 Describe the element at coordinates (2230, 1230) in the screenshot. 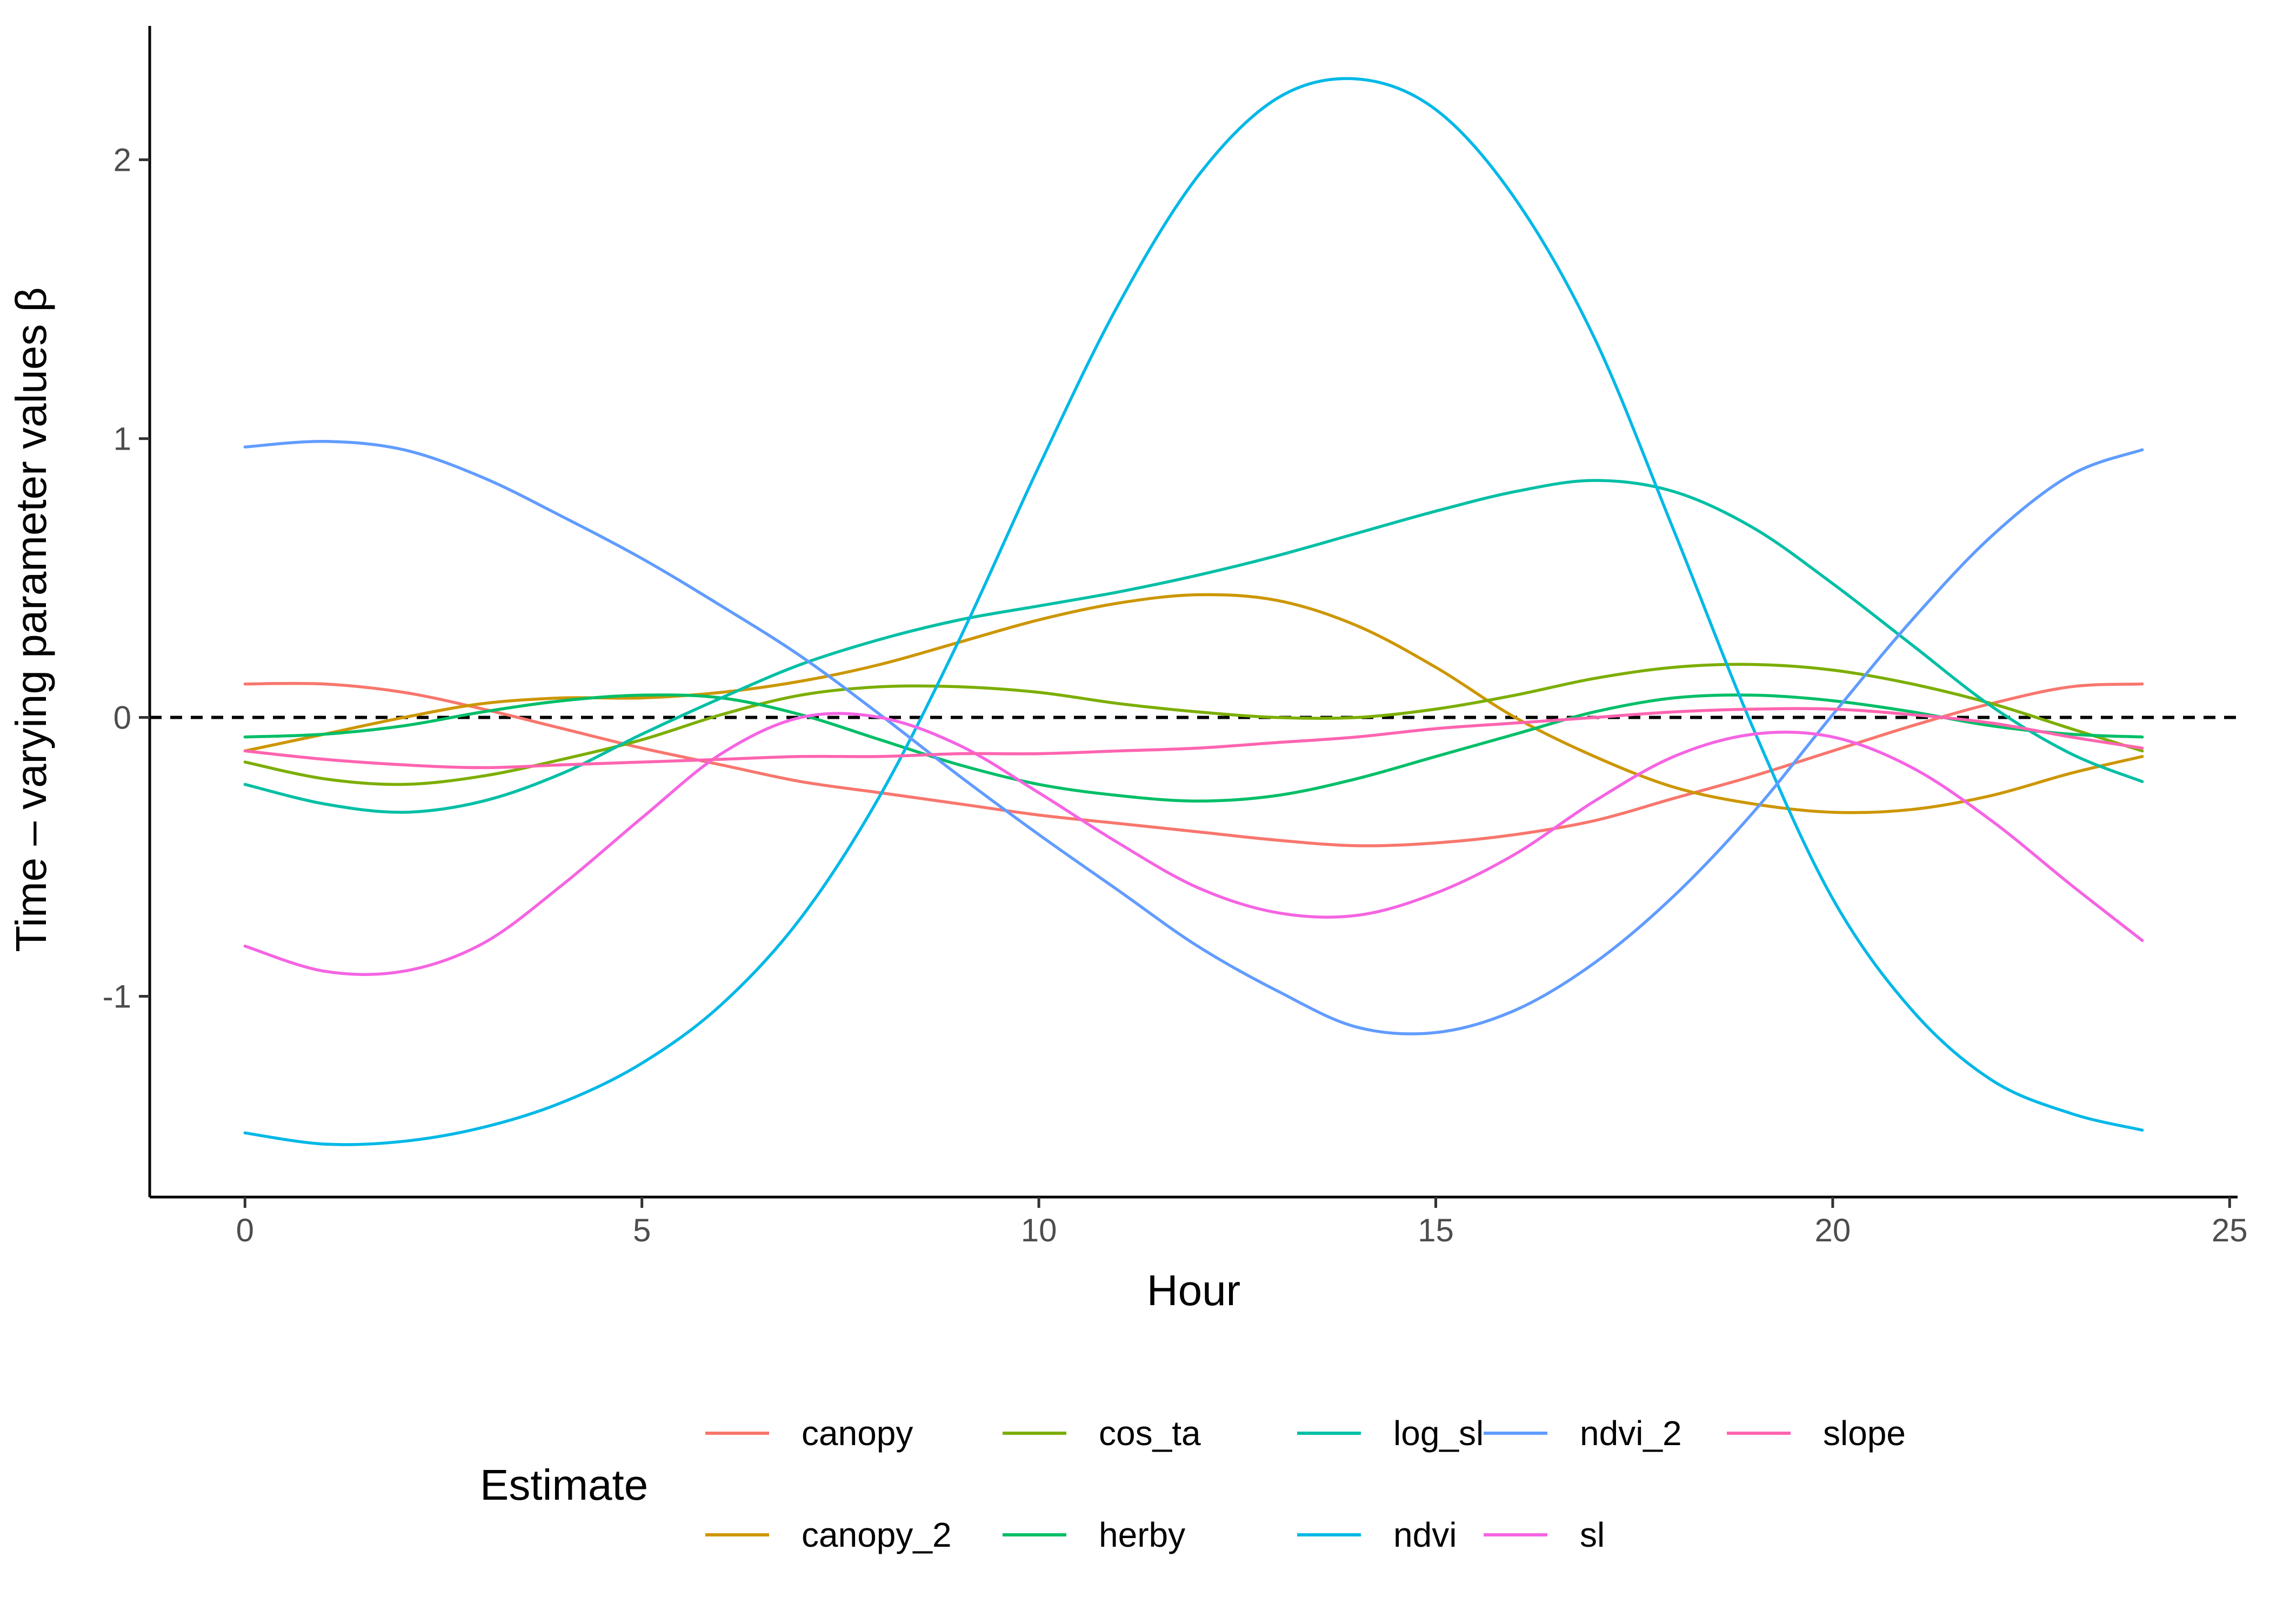

I see `x-tick-label: 25` at that location.